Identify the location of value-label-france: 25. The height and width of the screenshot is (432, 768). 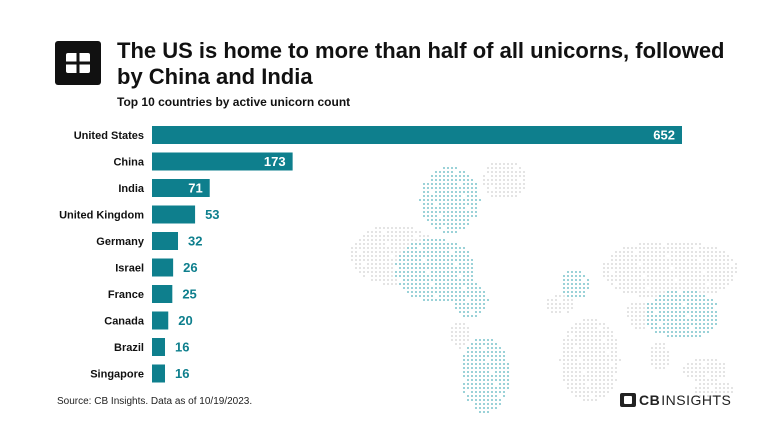
(189, 294).